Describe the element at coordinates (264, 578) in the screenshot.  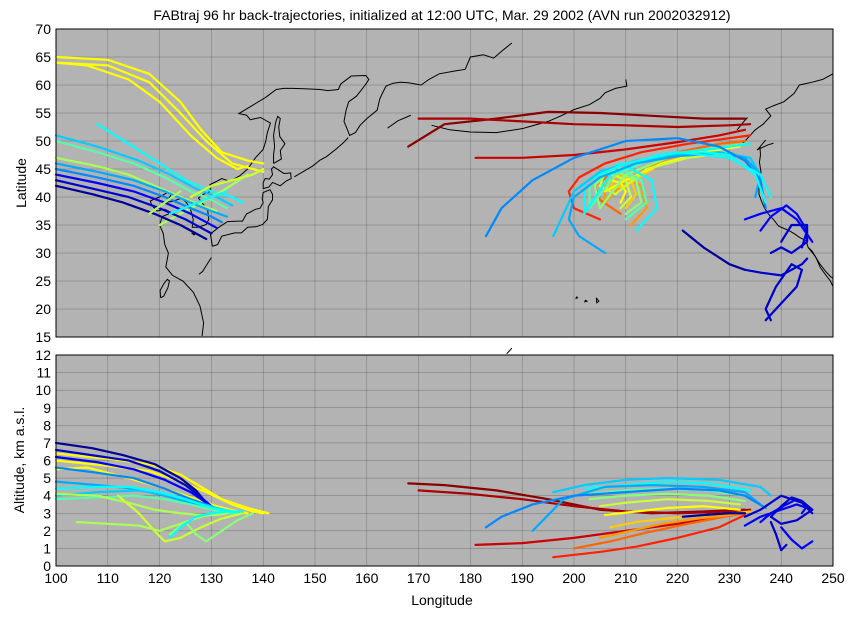
I see `x-tick-label-4: 140` at that location.